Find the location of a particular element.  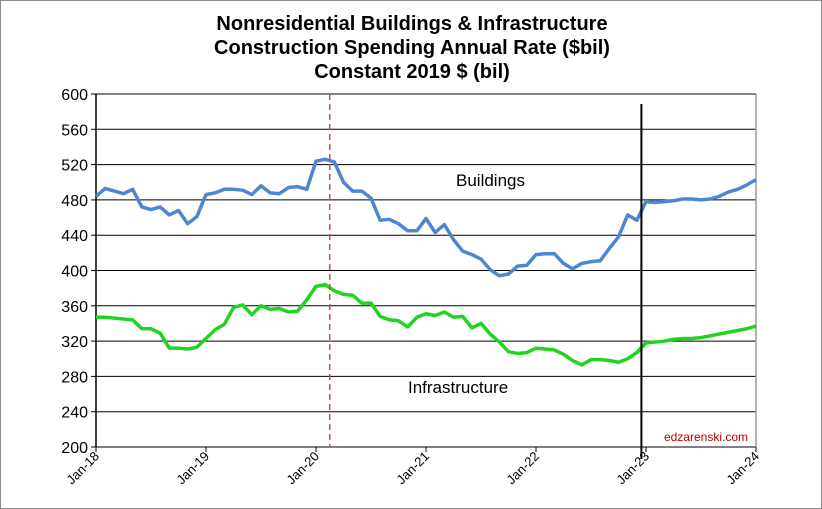

y-tick-label: 520 is located at coordinates (74, 166).